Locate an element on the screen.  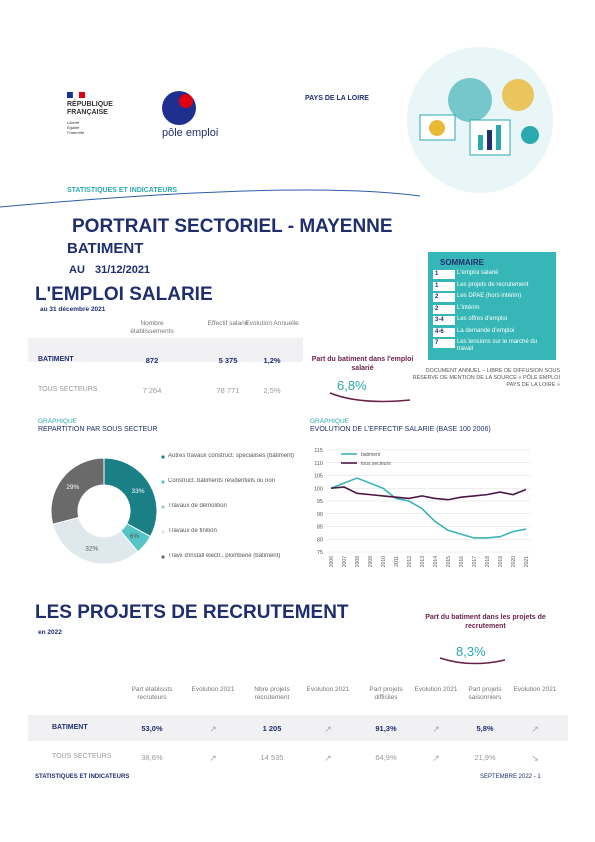
x-tick-label: 2020 is located at coordinates (514, 561).